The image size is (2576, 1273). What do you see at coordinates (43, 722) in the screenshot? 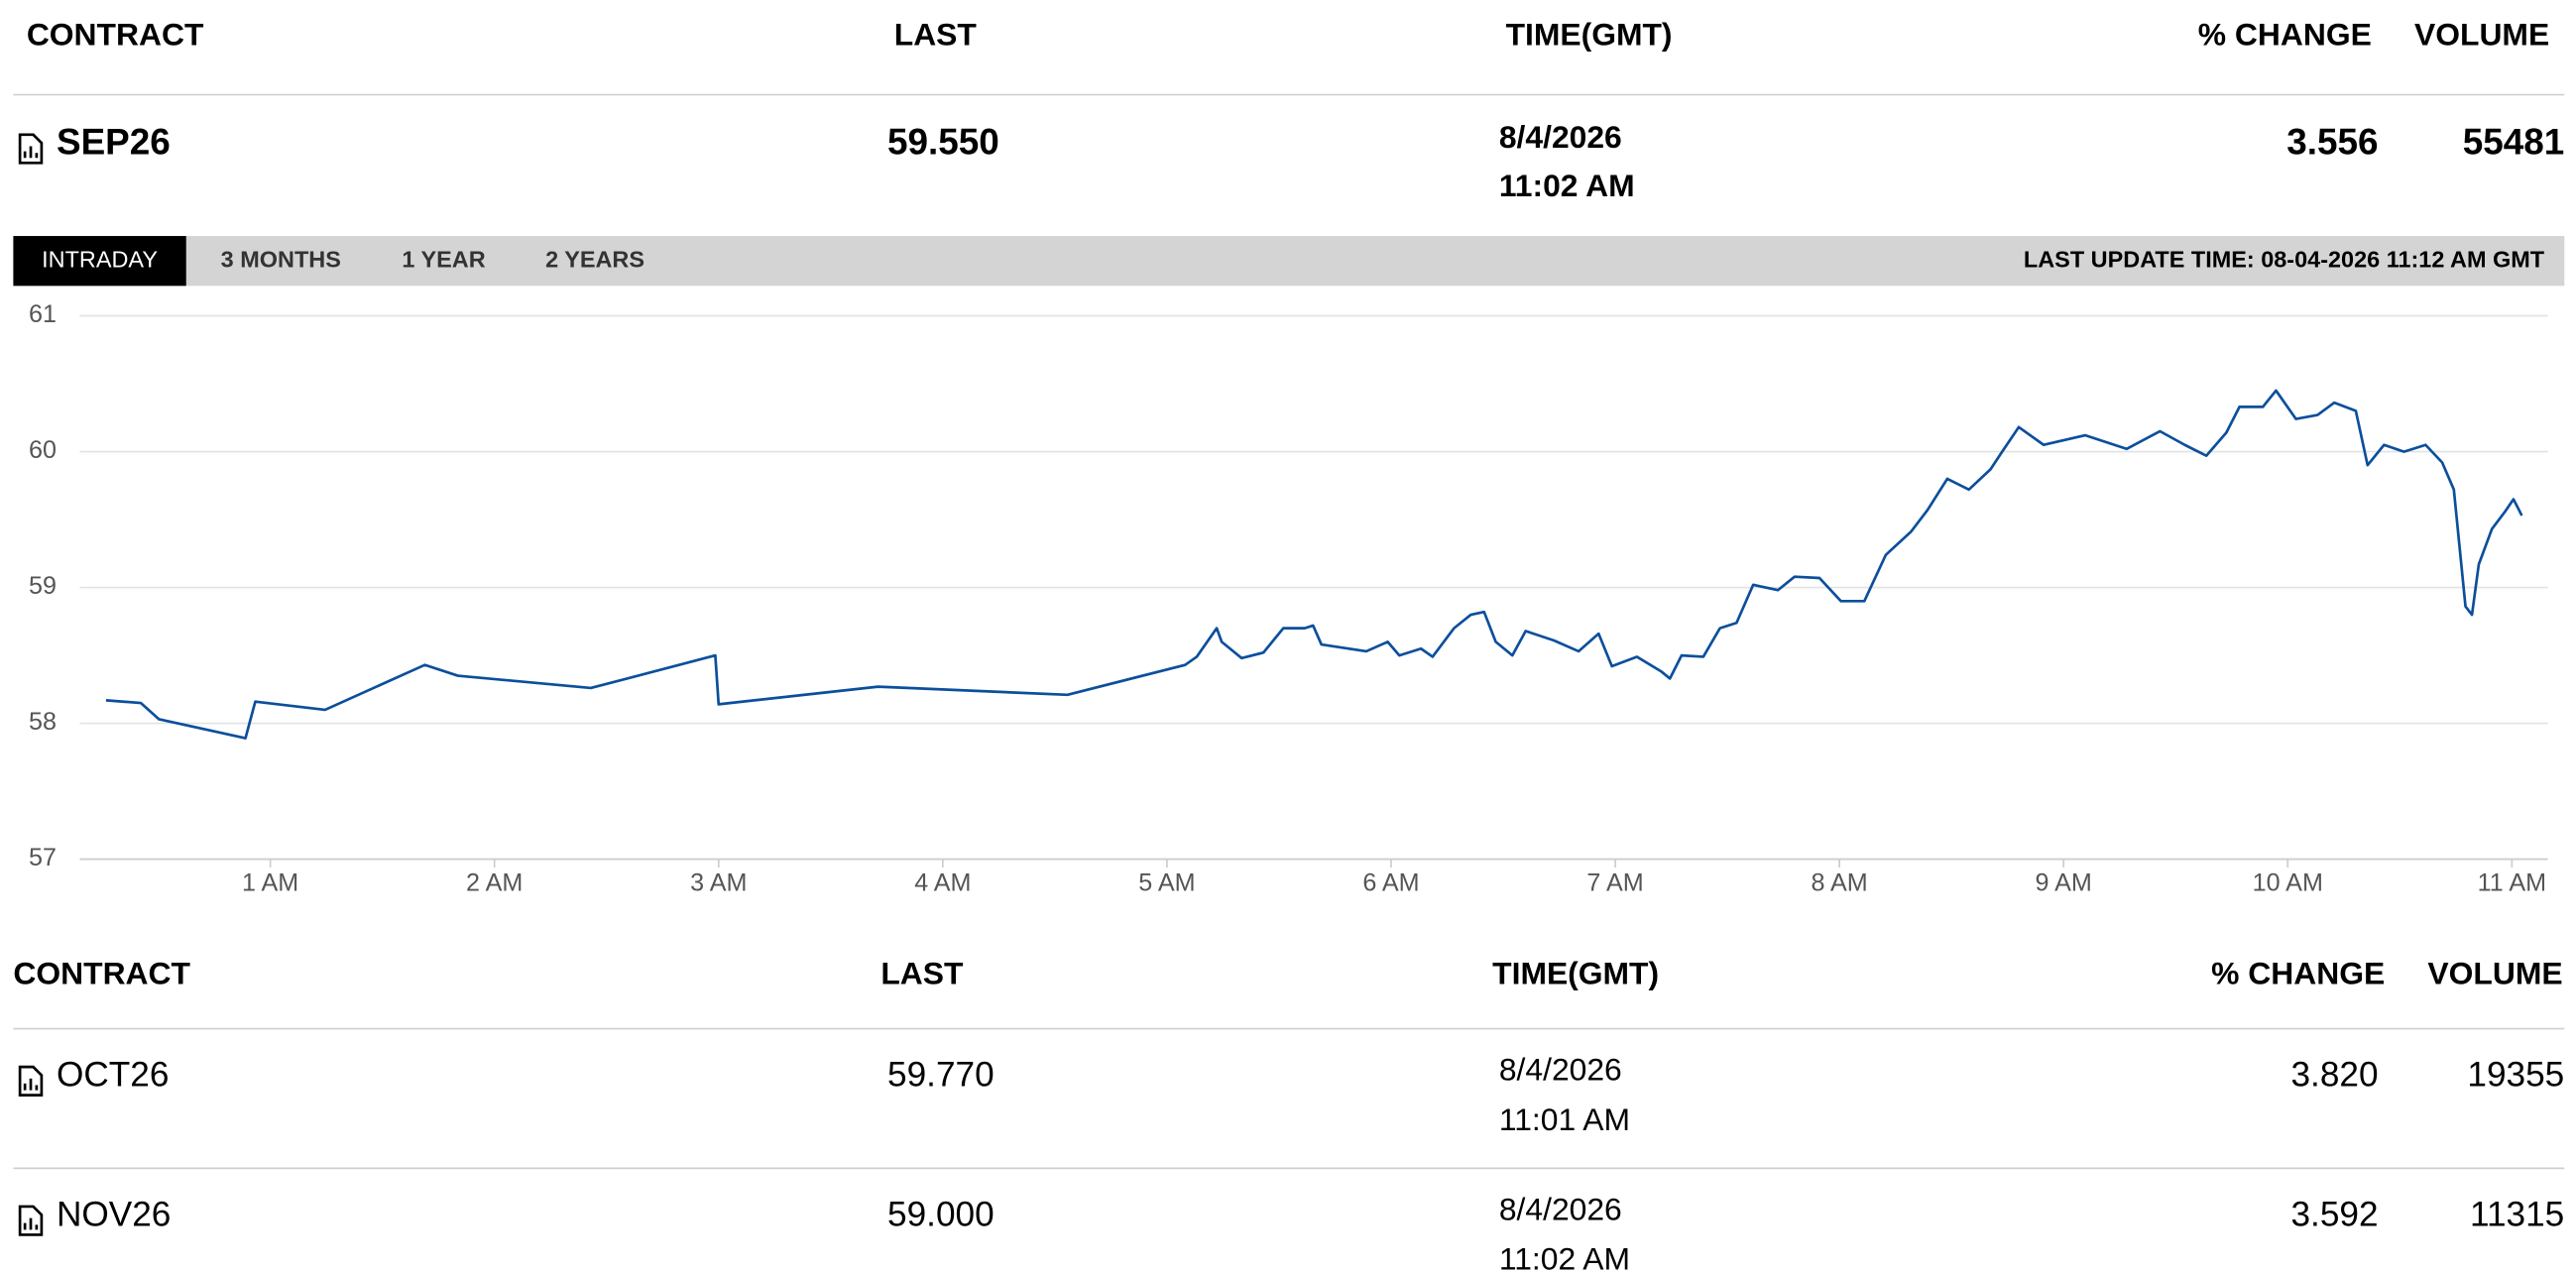
I see `y-tick-label: 58` at bounding box center [43, 722].